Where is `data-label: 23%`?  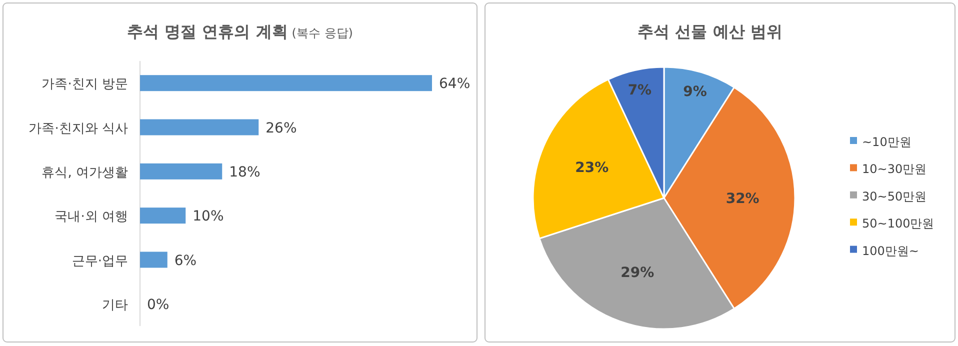
data-label: 23% is located at coordinates (592, 168).